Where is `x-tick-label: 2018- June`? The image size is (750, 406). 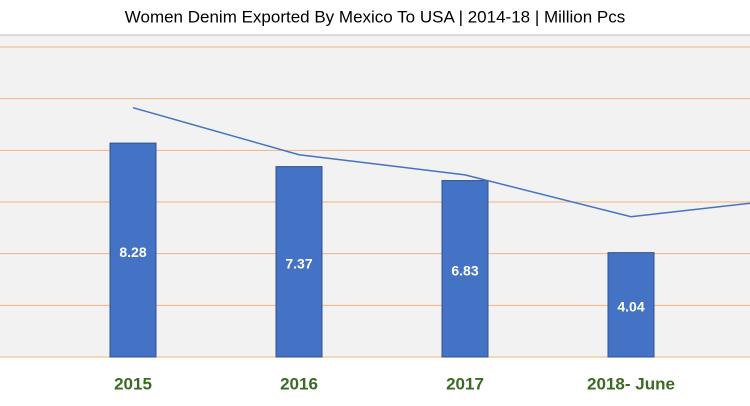 x-tick-label: 2018- June is located at coordinates (631, 383).